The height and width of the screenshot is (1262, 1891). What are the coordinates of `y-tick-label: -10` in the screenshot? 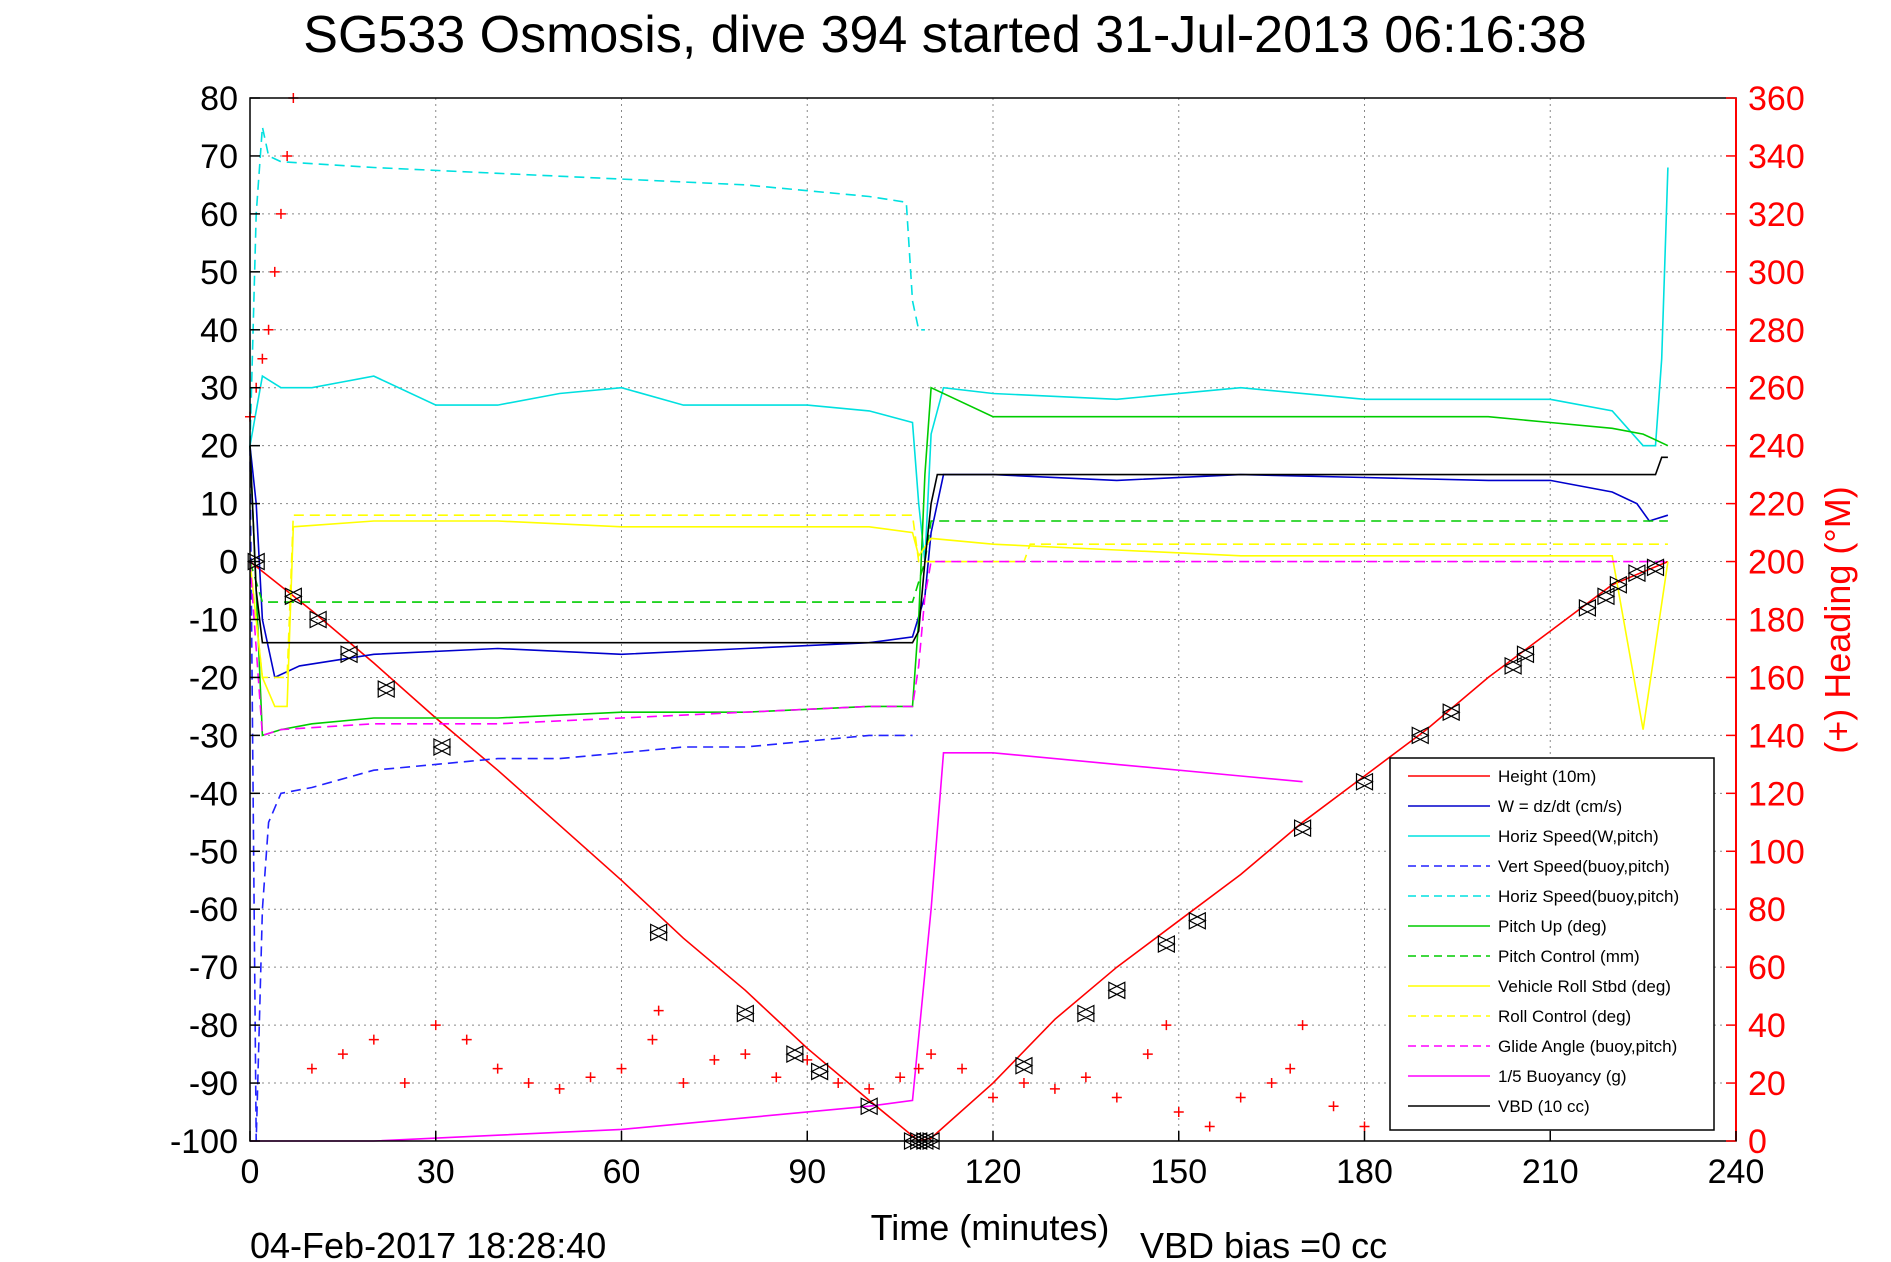 It's located at (213, 621).